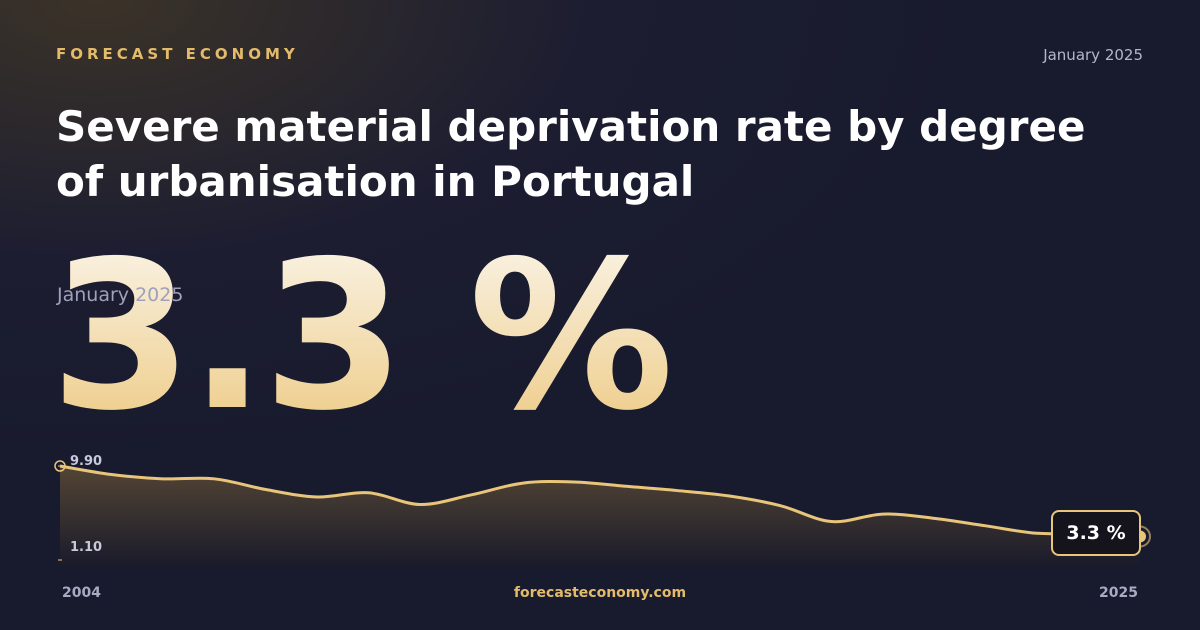 The width and height of the screenshot is (1200, 630). I want to click on end-label-box, so click(1096, 533).